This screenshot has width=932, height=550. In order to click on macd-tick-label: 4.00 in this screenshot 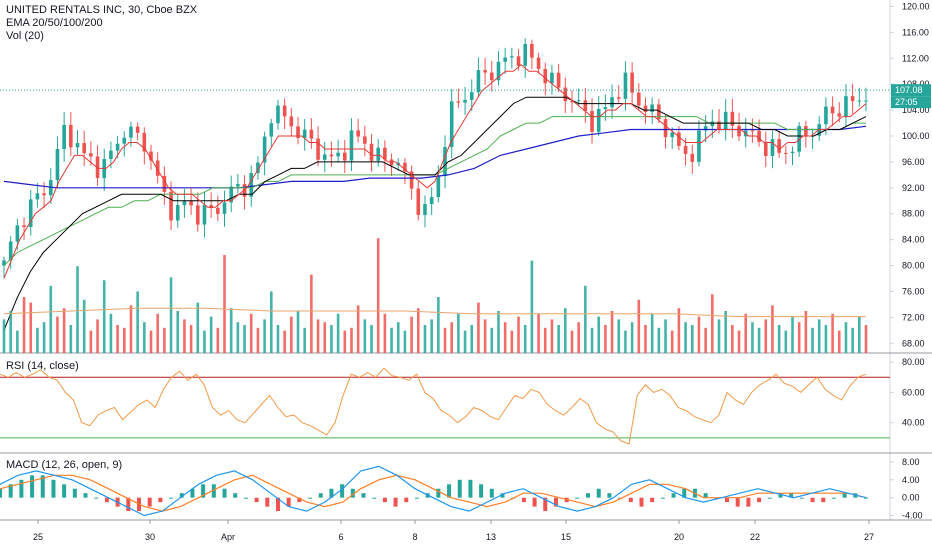, I will do `click(911, 480)`.